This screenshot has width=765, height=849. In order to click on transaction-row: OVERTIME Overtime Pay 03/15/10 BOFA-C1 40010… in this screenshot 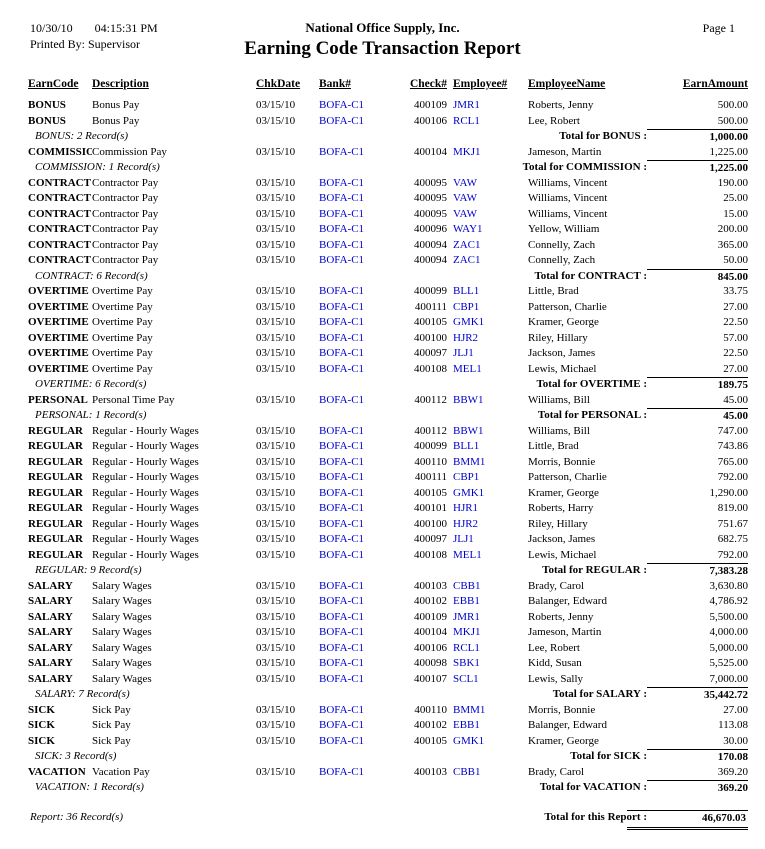, I will do `click(388, 370)`.